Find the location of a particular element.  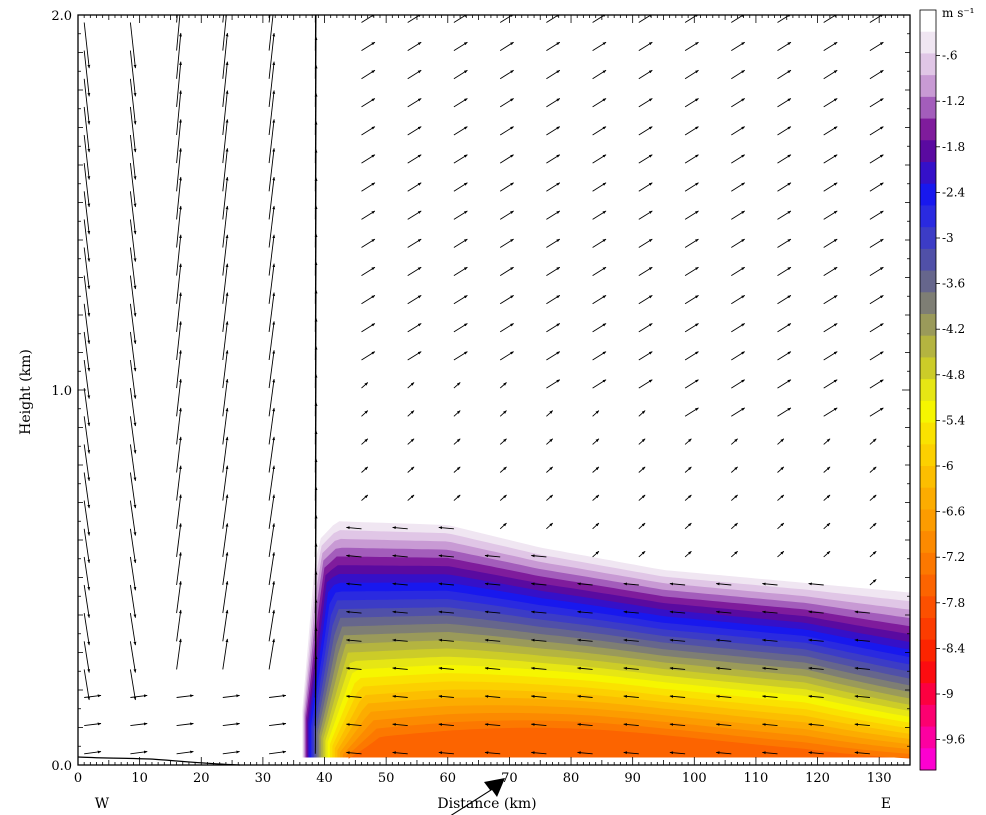

x-tick-label: 0 is located at coordinates (78, 778).